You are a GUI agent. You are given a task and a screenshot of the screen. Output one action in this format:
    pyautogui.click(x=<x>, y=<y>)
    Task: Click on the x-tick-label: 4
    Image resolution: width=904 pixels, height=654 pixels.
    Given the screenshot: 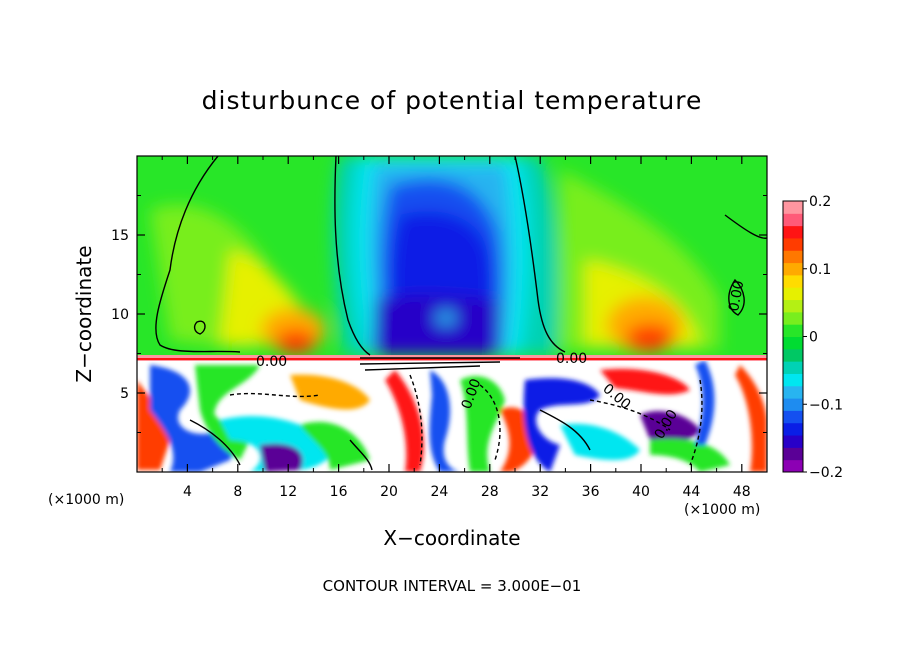 What is the action you would take?
    pyautogui.click(x=187, y=492)
    